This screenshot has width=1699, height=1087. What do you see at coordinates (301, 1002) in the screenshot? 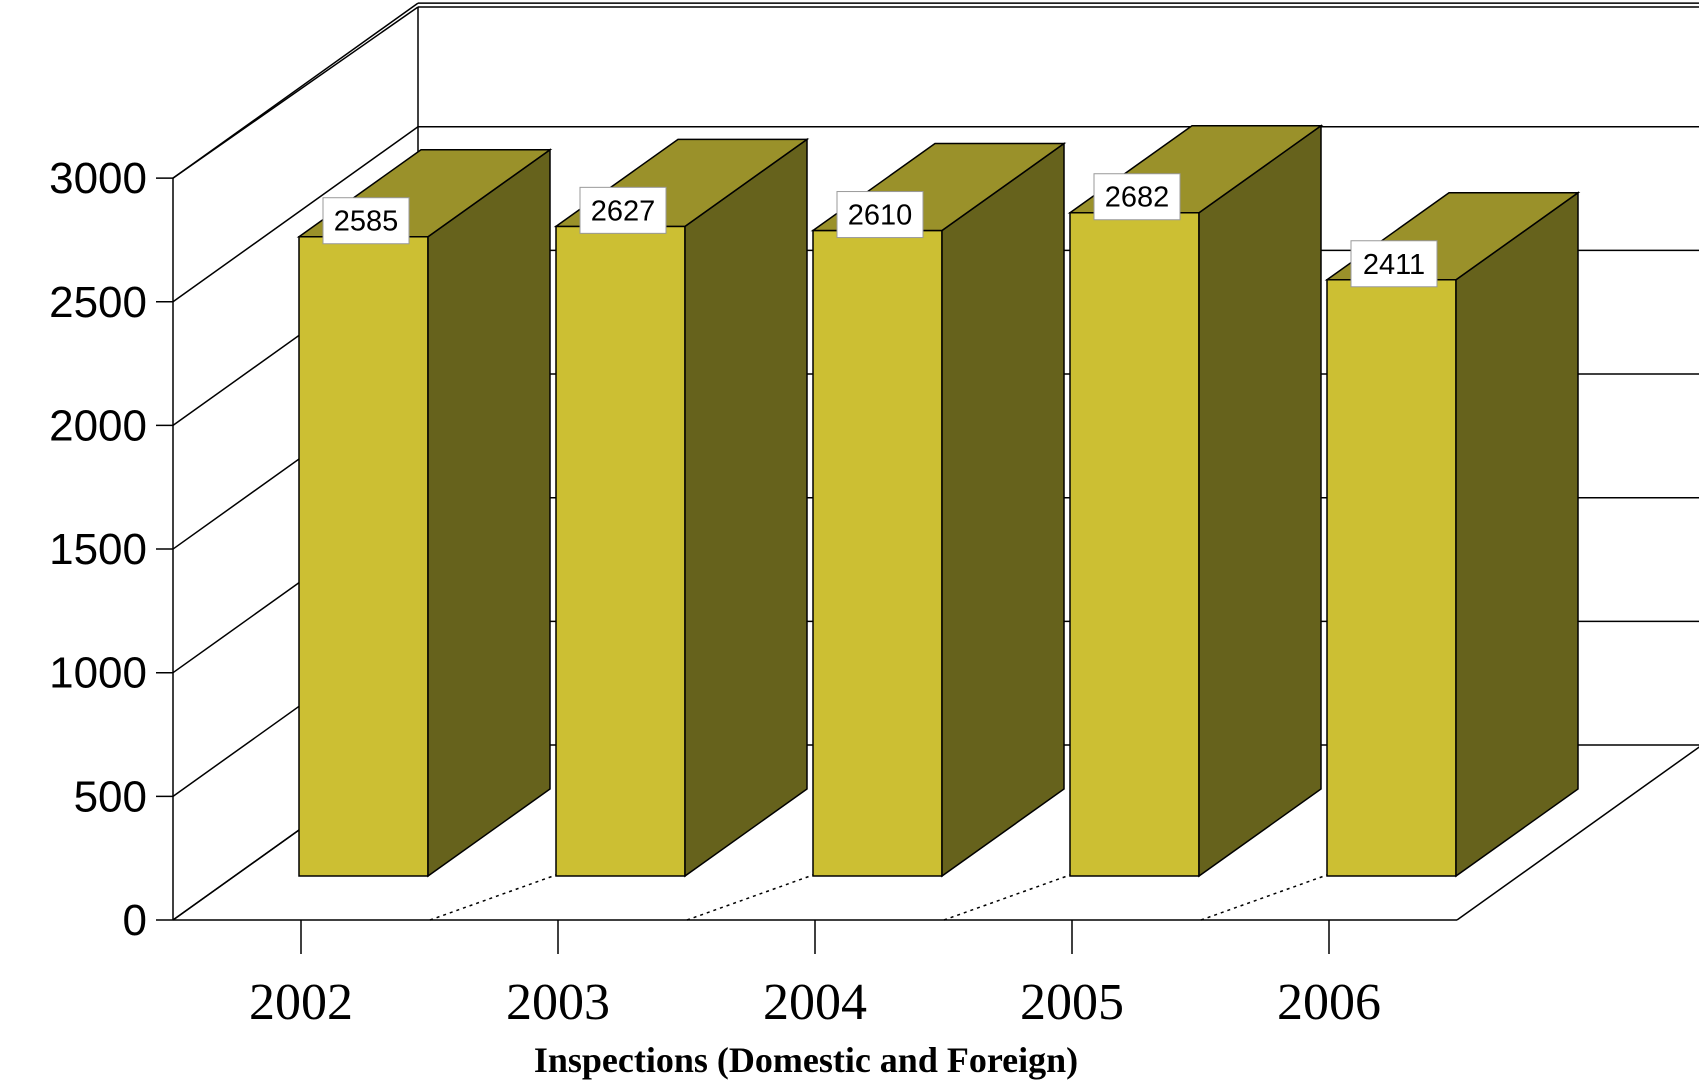
I see `x-tick-label-2002: 2002` at bounding box center [301, 1002].